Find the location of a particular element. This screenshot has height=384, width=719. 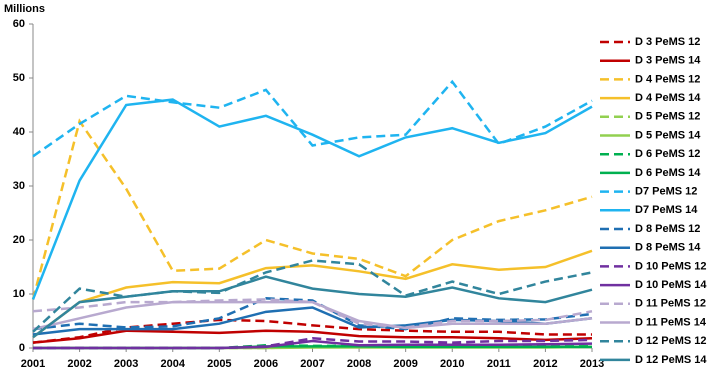

legend-label: D 11 PeMS 14 is located at coordinates (671, 322).